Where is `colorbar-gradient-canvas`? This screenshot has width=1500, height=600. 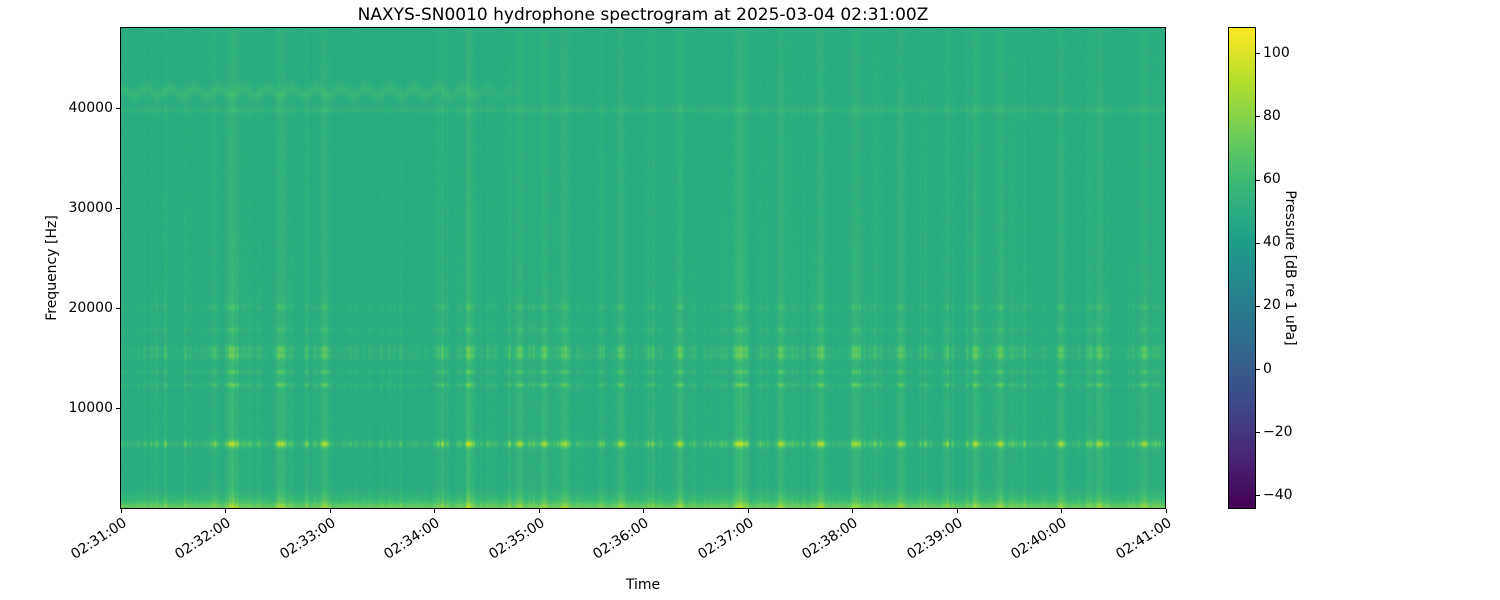 colorbar-gradient-canvas is located at coordinates (1242, 268).